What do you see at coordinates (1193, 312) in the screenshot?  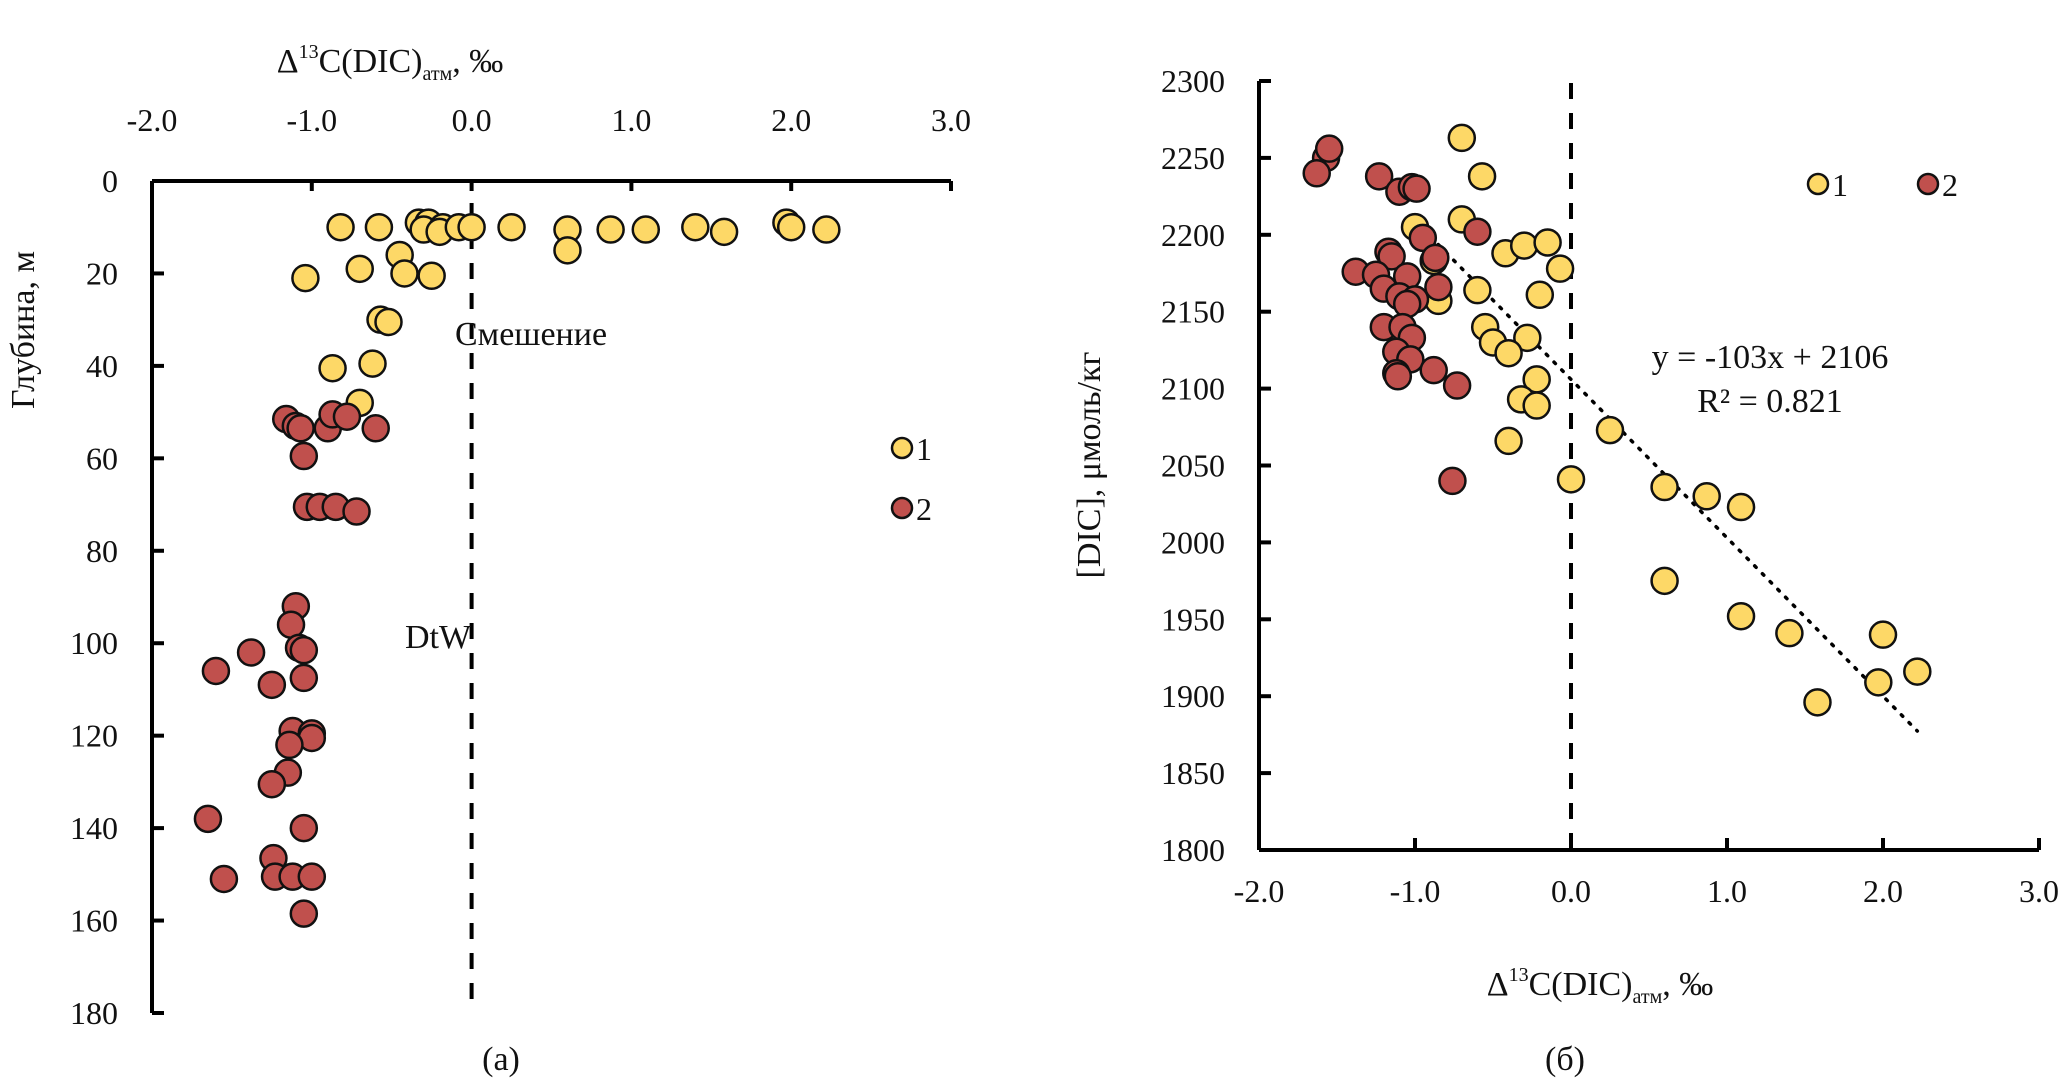 I see `y-tick-label: 2150` at bounding box center [1193, 312].